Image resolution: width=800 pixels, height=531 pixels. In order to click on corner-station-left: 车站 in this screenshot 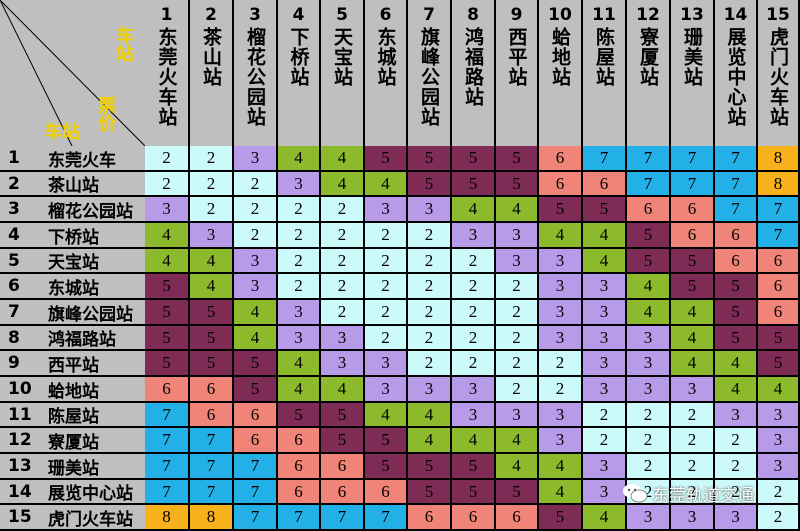, I will do `click(62, 132)`.